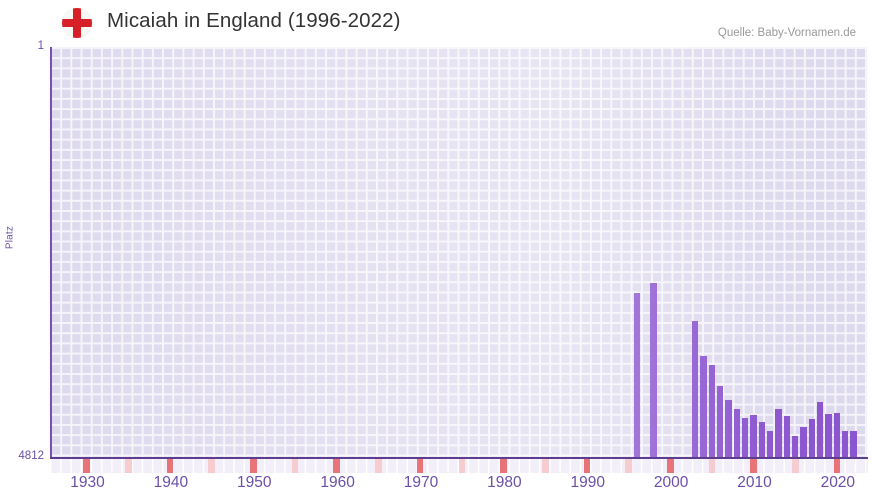 This screenshot has height=502, width=873. What do you see at coordinates (671, 482) in the screenshot?
I see `x-axis-tick-label: 2000` at bounding box center [671, 482].